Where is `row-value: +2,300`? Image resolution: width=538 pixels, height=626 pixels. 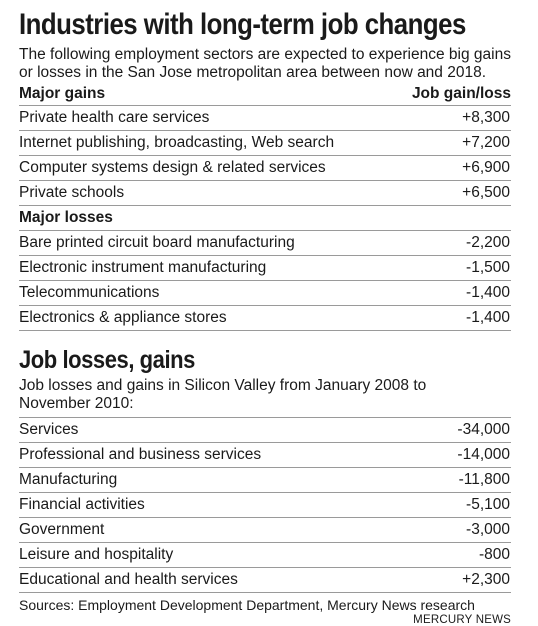
row-value: +2,300 is located at coordinates (486, 579).